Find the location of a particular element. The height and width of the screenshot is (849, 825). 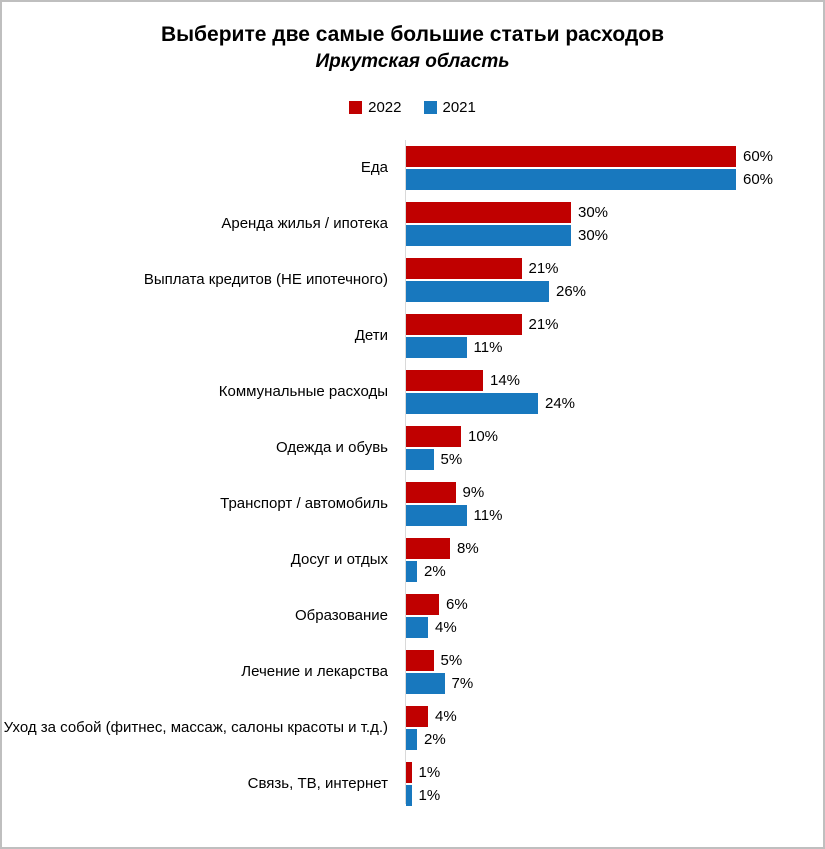

bar-wrap-2021: 2% is located at coordinates (431, 740).